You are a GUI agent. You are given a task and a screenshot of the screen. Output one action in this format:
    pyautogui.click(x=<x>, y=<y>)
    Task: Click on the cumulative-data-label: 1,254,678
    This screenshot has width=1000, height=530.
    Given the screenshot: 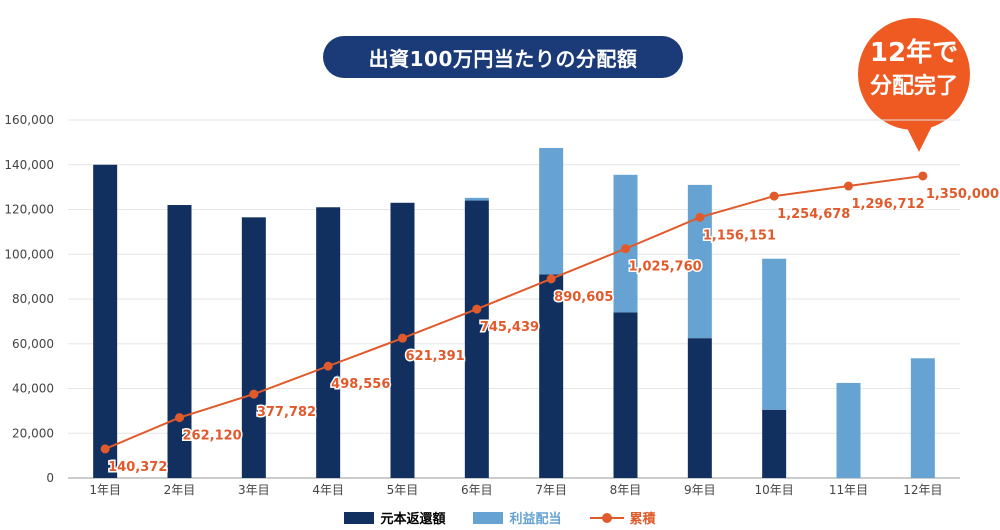 What is the action you would take?
    pyautogui.click(x=813, y=214)
    